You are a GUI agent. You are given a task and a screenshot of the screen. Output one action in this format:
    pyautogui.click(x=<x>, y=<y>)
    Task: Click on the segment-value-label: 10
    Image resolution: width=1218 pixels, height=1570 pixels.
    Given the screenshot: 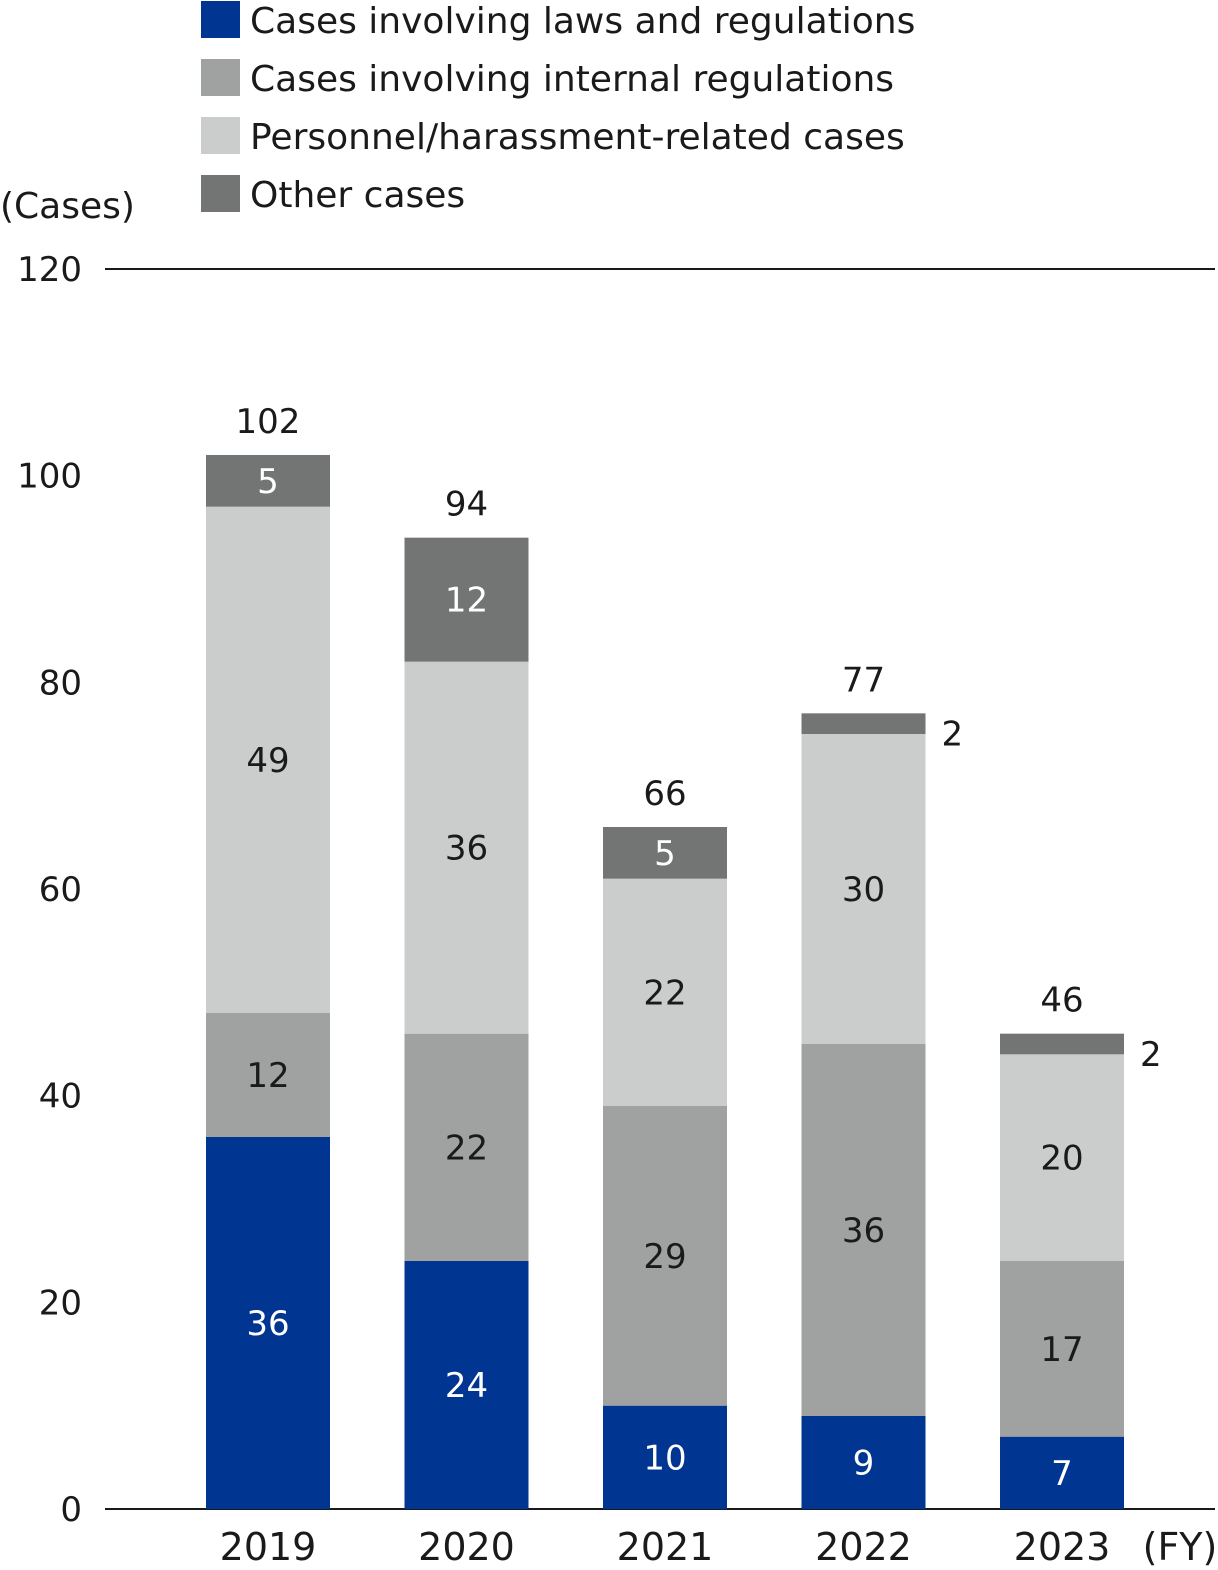 What is the action you would take?
    pyautogui.click(x=664, y=1458)
    